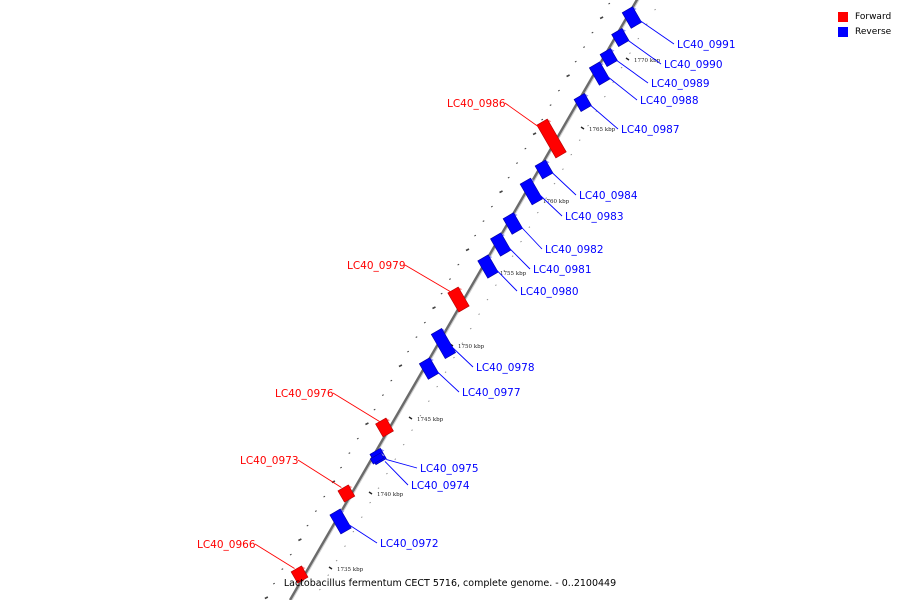 The image size is (900, 604). What do you see at coordinates (693, 65) in the screenshot?
I see `gene-label: LC40_0990` at bounding box center [693, 65].